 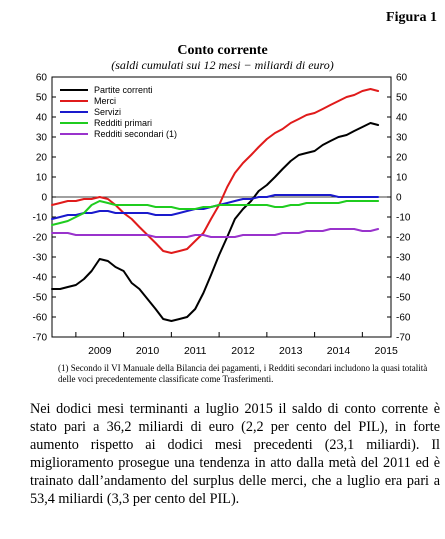 What do you see at coordinates (40, 278) in the screenshot?
I see `y-tick-label-left: -40` at bounding box center [40, 278].